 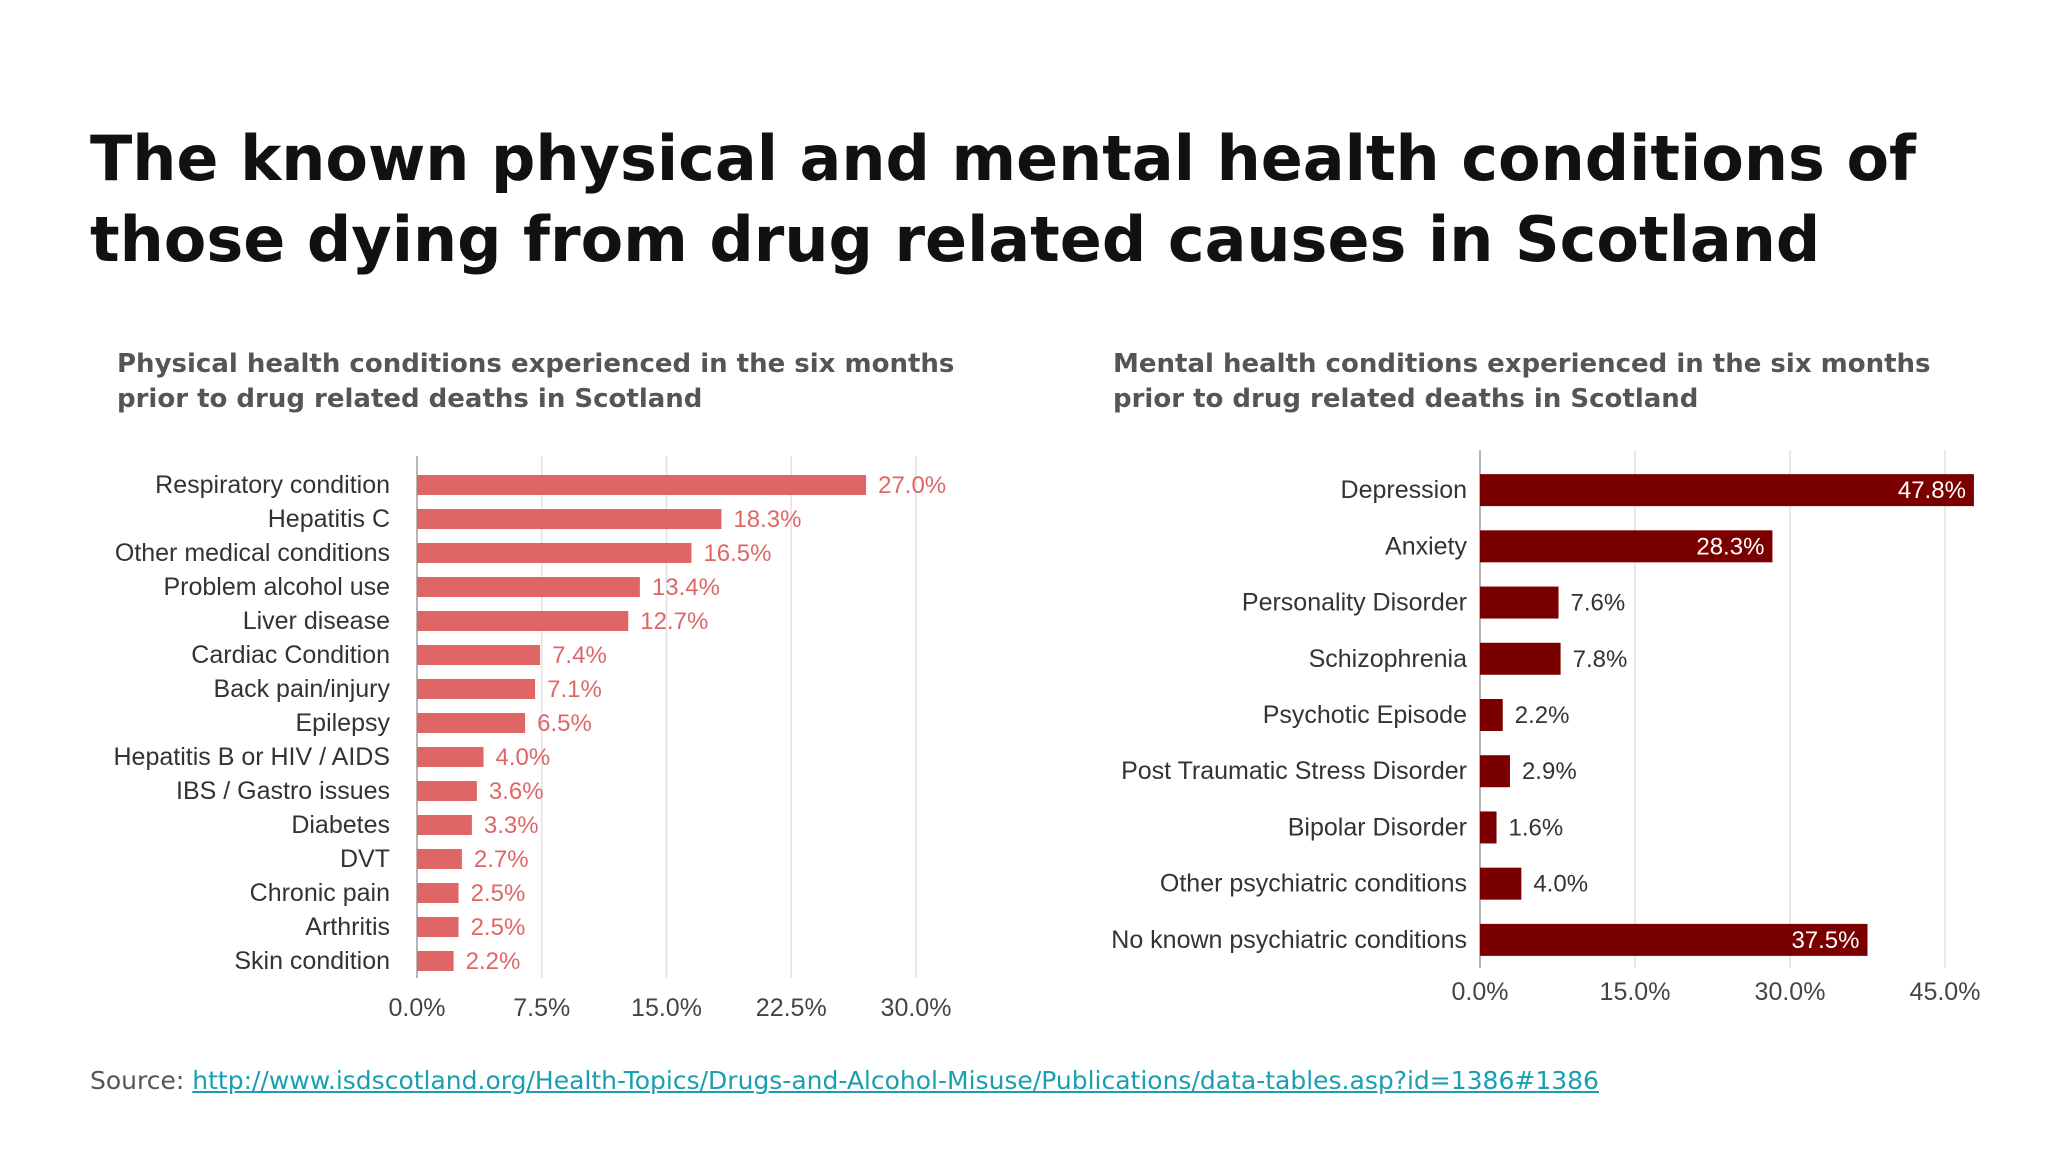 What do you see at coordinates (1600, 659) in the screenshot?
I see `mental-value-label: 7.8%` at bounding box center [1600, 659].